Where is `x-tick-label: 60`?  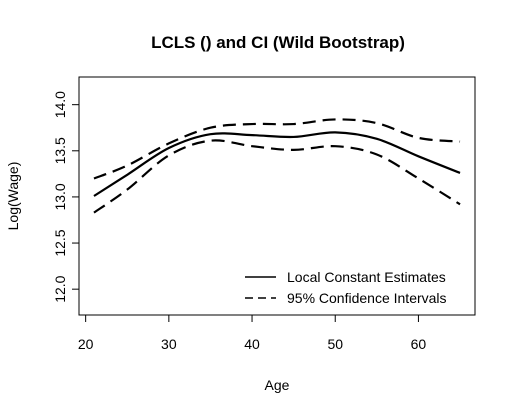
x-tick-label: 60 is located at coordinates (419, 344).